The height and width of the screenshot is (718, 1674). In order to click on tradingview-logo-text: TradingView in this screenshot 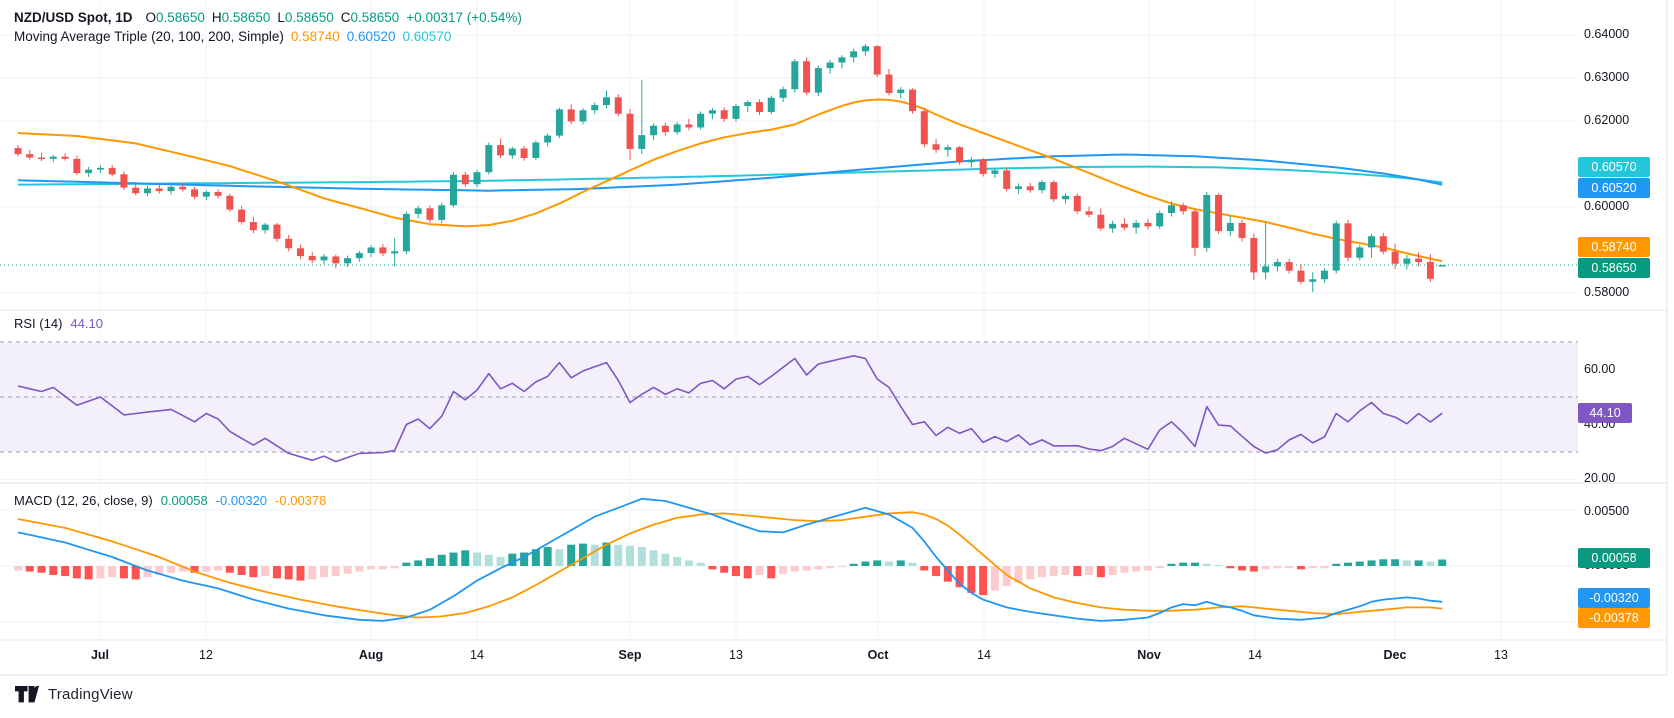, I will do `click(90, 694)`.